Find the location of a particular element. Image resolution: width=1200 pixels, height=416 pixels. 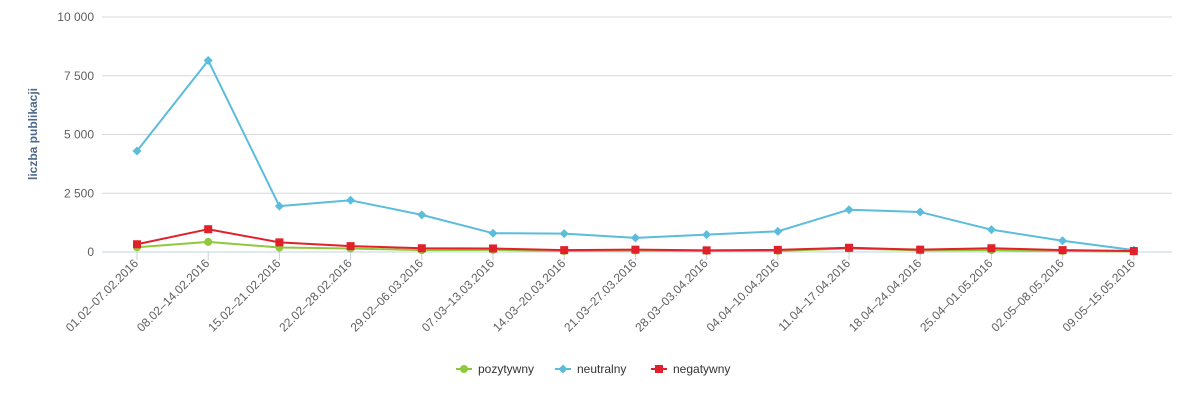

legend-item-neutralny: neutralny is located at coordinates (590, 369).